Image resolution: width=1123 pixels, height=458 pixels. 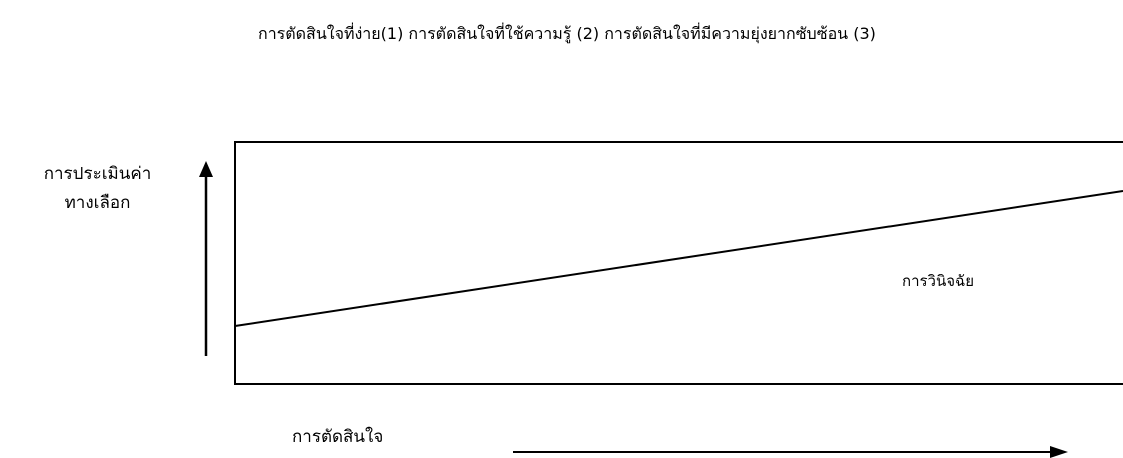 What do you see at coordinates (206, 258) in the screenshot?
I see `y-axis-arrow` at bounding box center [206, 258].